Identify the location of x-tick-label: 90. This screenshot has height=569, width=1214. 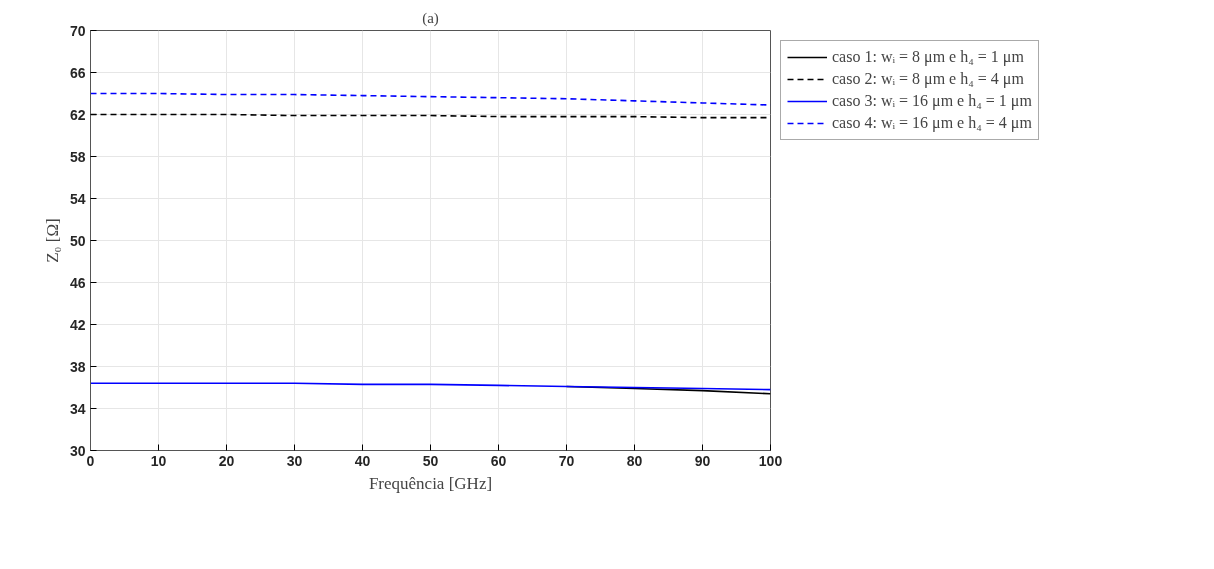
(702, 460).